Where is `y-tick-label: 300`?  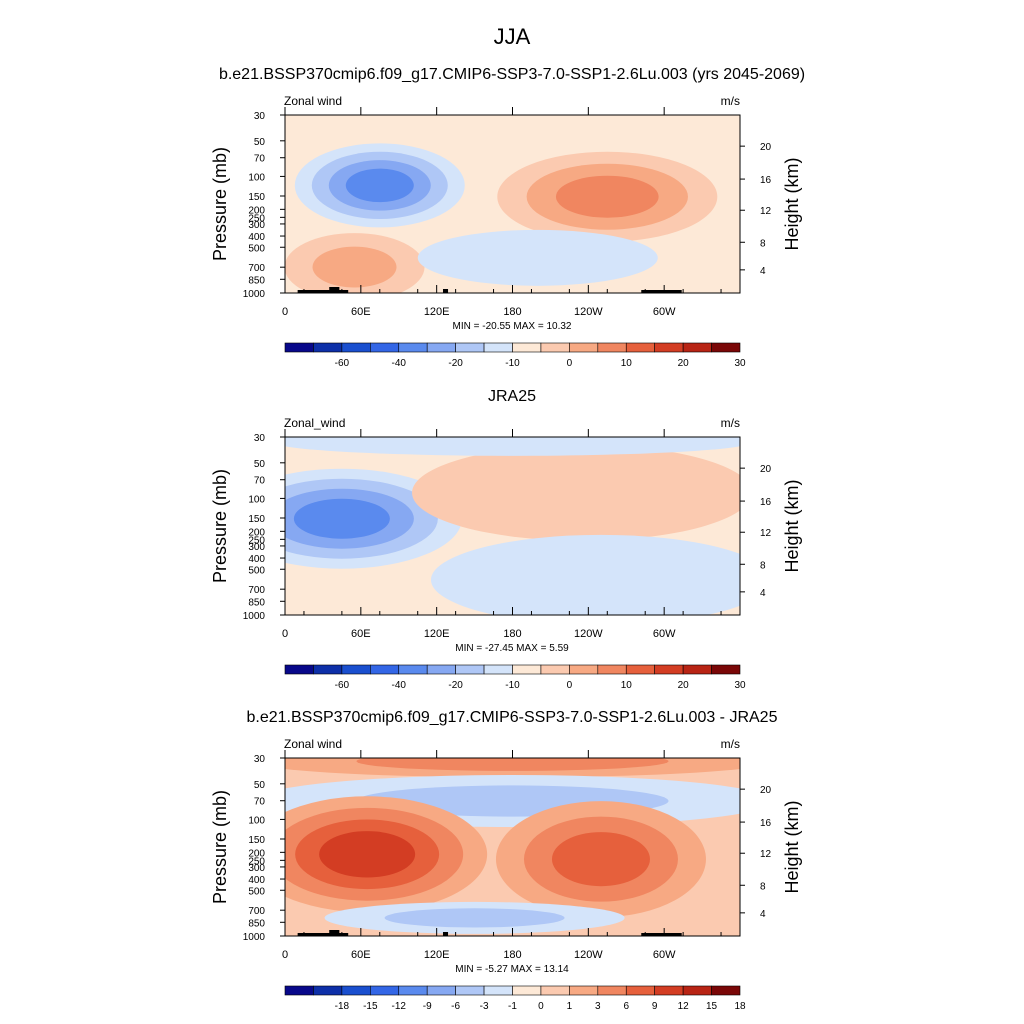
y-tick-label: 300 is located at coordinates (256, 225).